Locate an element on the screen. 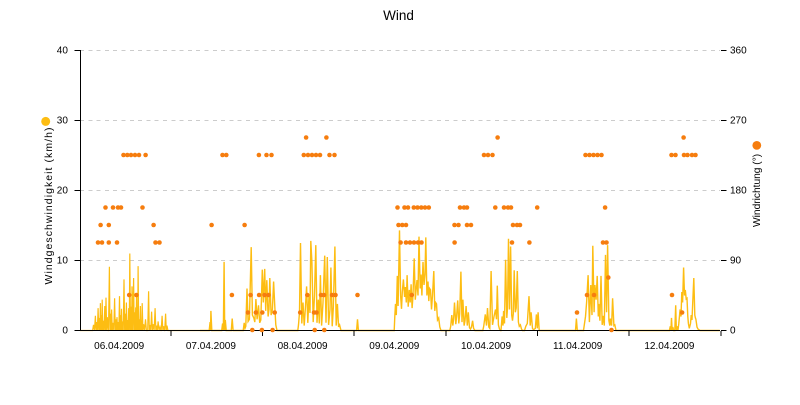 The width and height of the screenshot is (800, 405). svg-text: 10.04.2009 is located at coordinates (486, 346).